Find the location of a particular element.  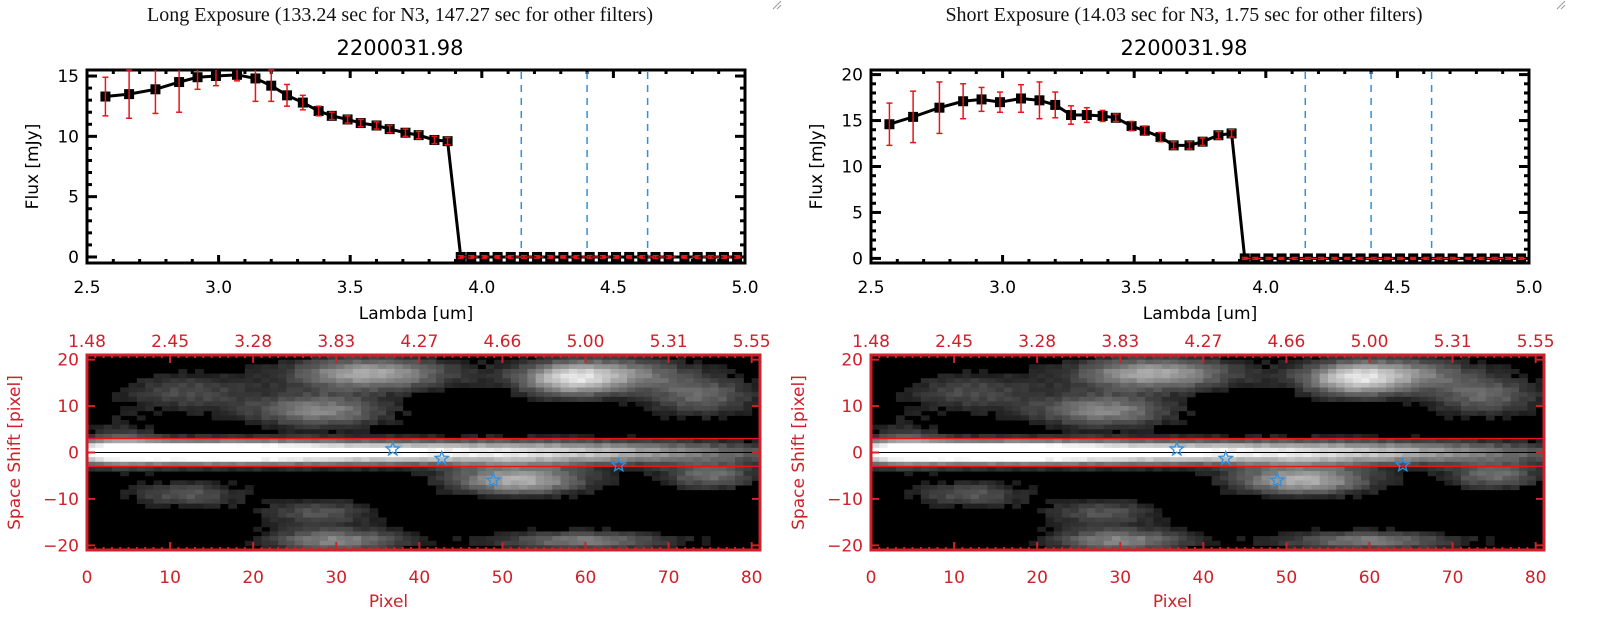

y-tick-label: 20 is located at coordinates (852, 361).